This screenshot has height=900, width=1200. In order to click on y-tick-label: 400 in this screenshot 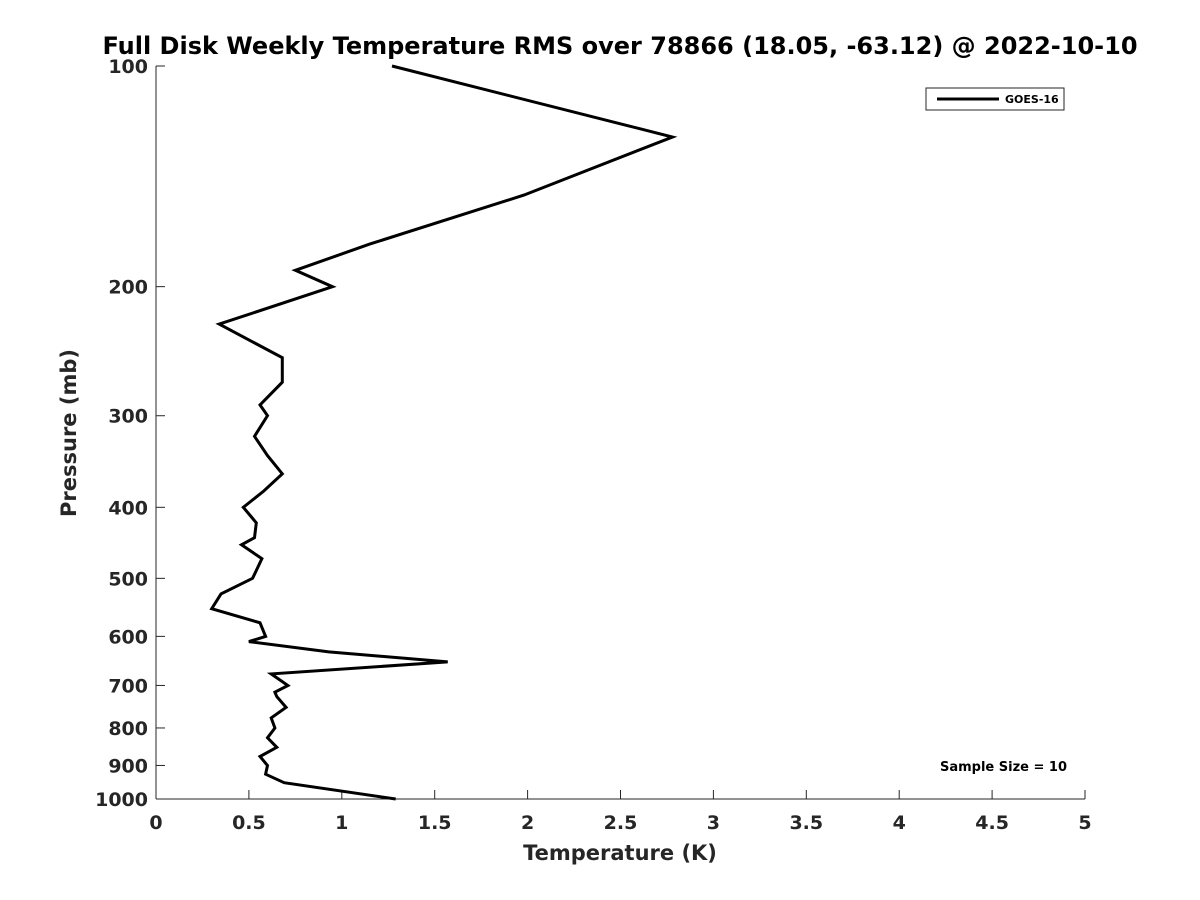, I will do `click(128, 508)`.